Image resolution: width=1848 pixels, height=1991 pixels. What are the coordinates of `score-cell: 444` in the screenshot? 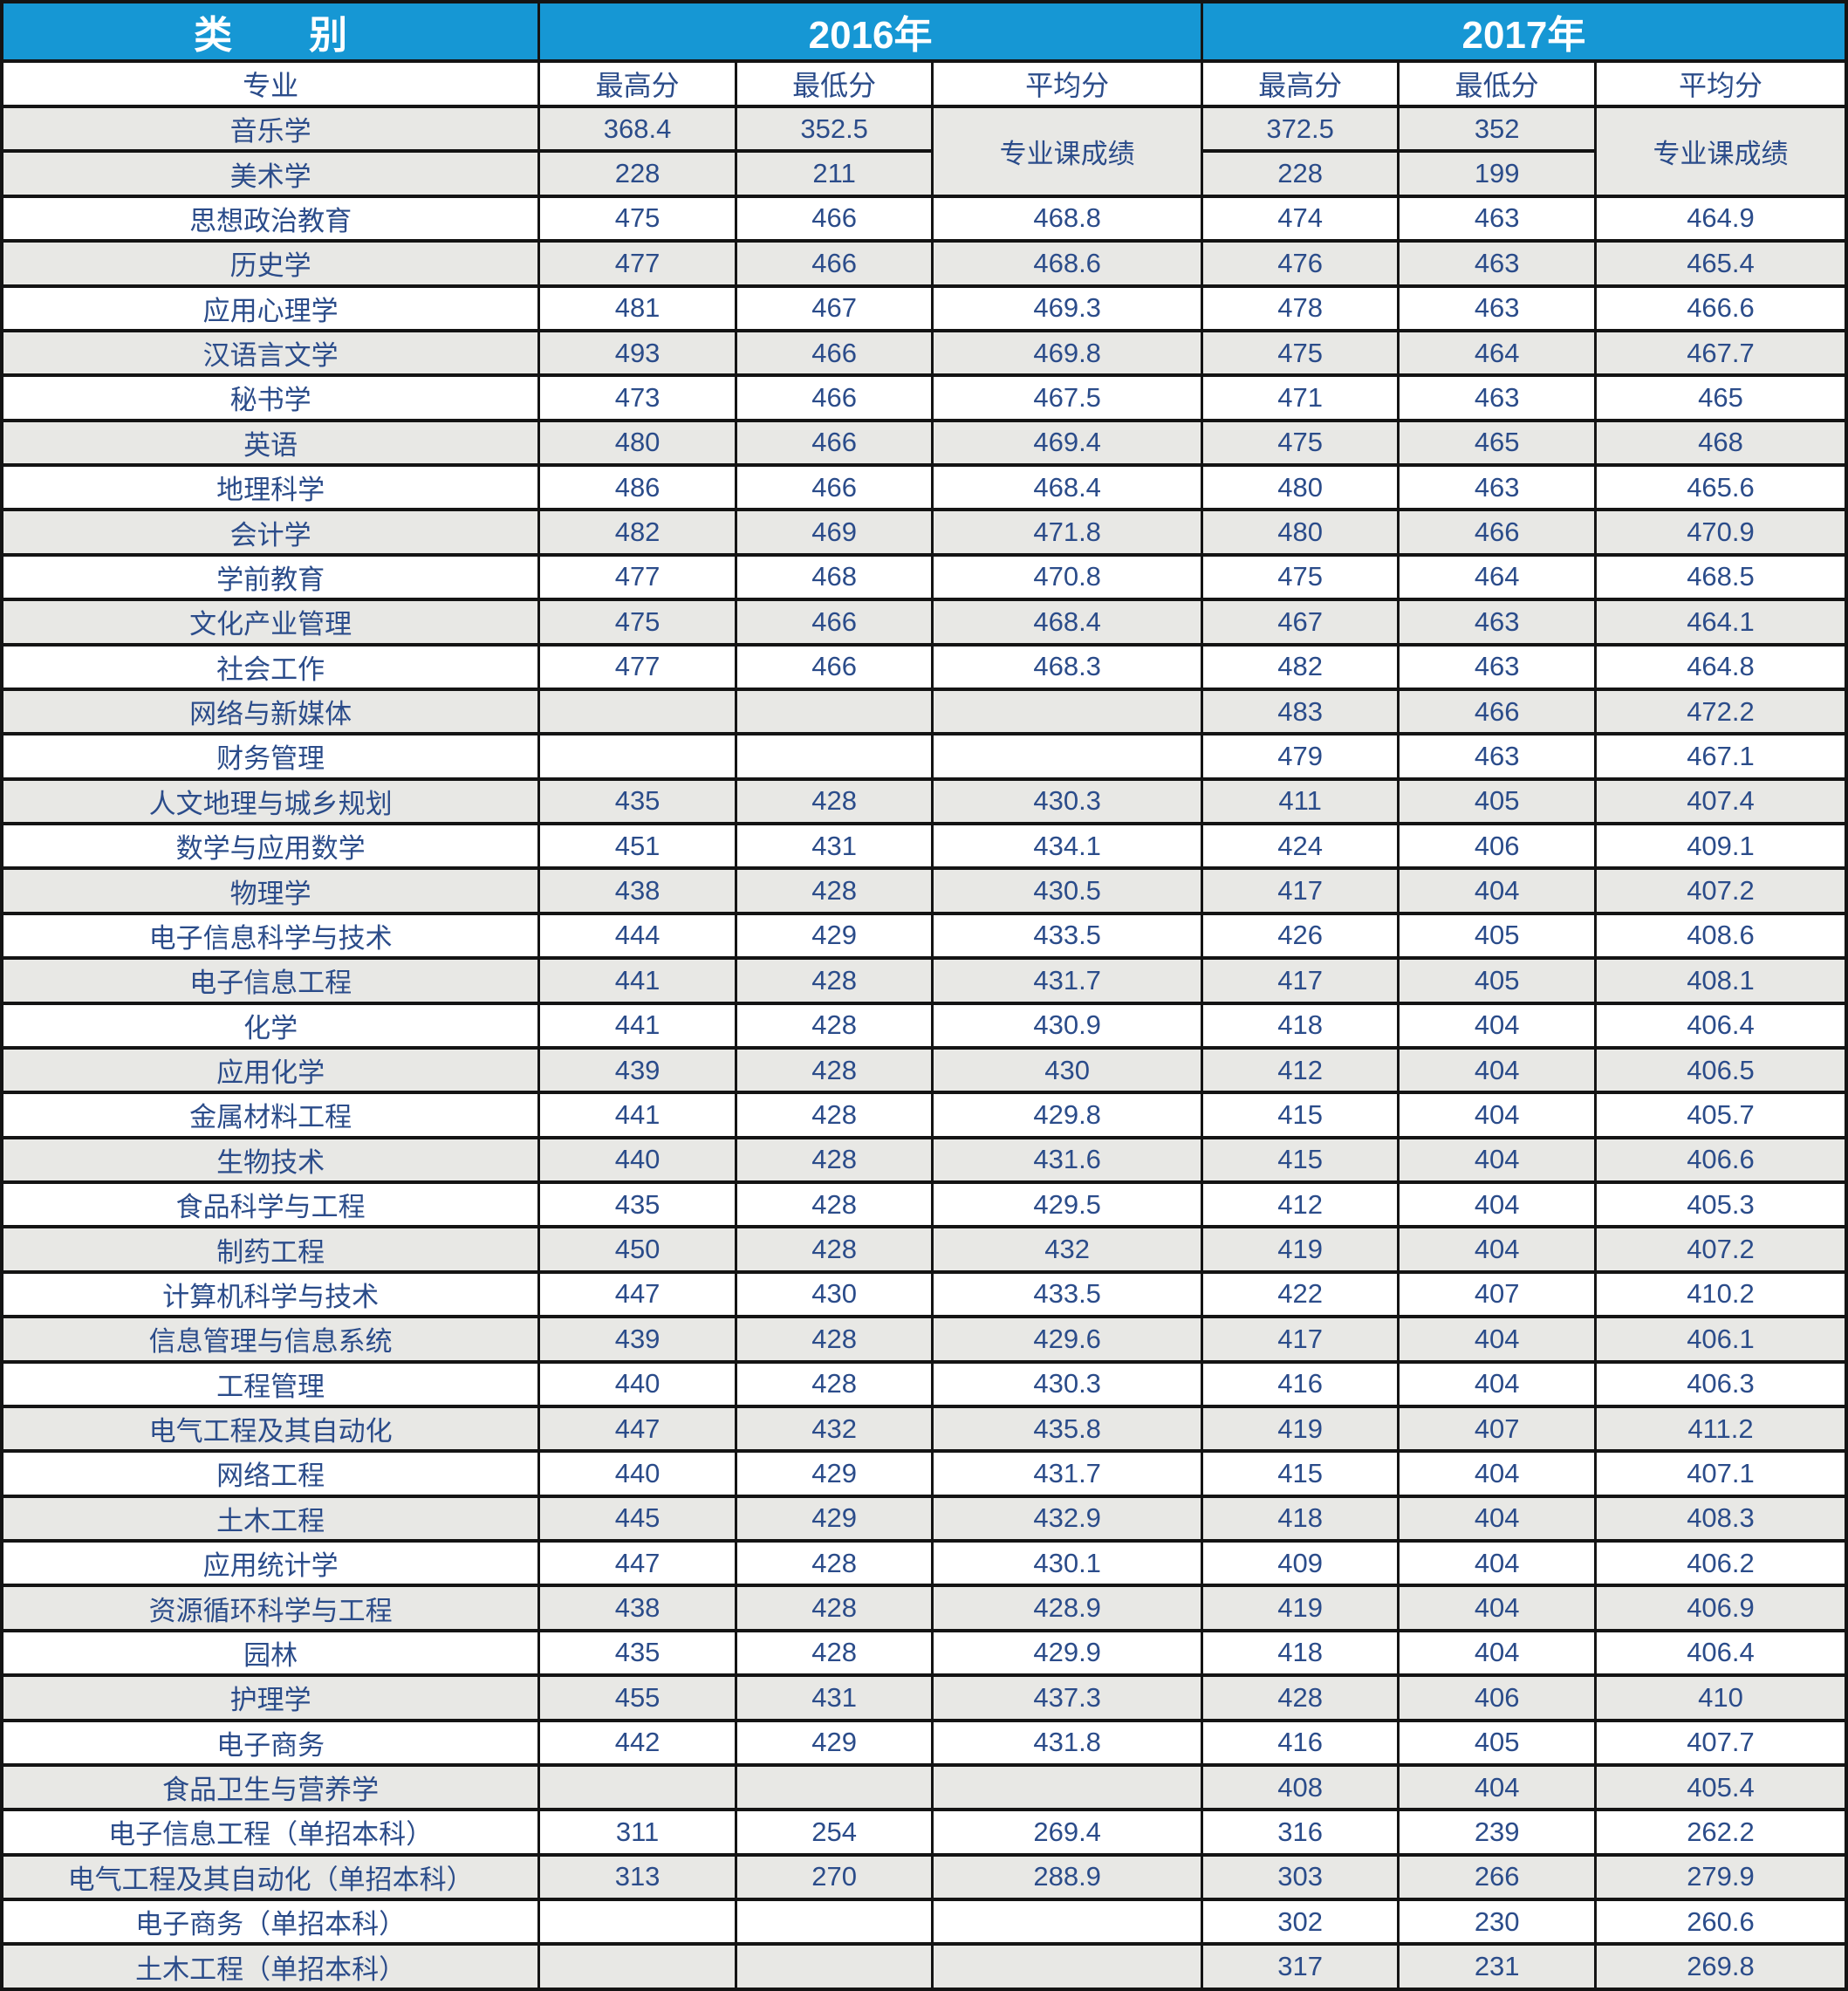 It's located at (637, 936).